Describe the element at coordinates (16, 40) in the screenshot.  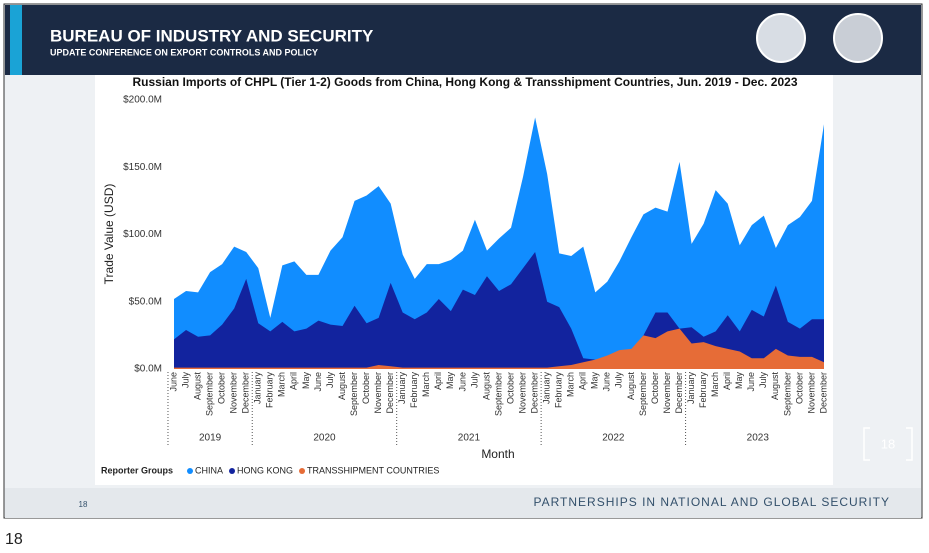
I see `header-accent` at that location.